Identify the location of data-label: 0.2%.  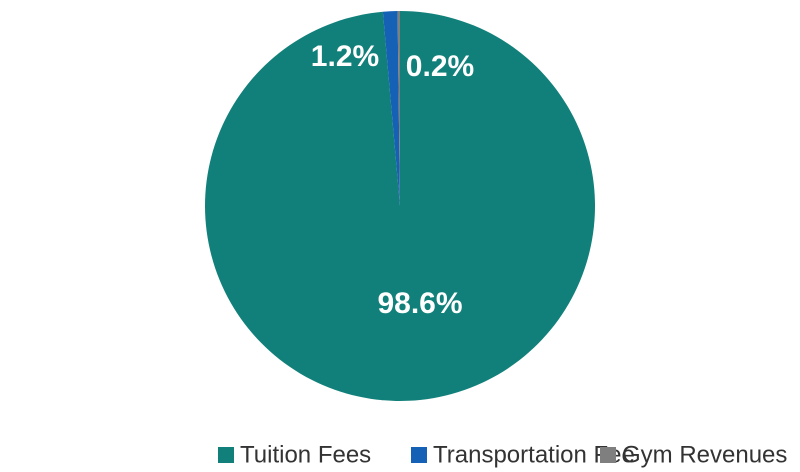
(440, 66).